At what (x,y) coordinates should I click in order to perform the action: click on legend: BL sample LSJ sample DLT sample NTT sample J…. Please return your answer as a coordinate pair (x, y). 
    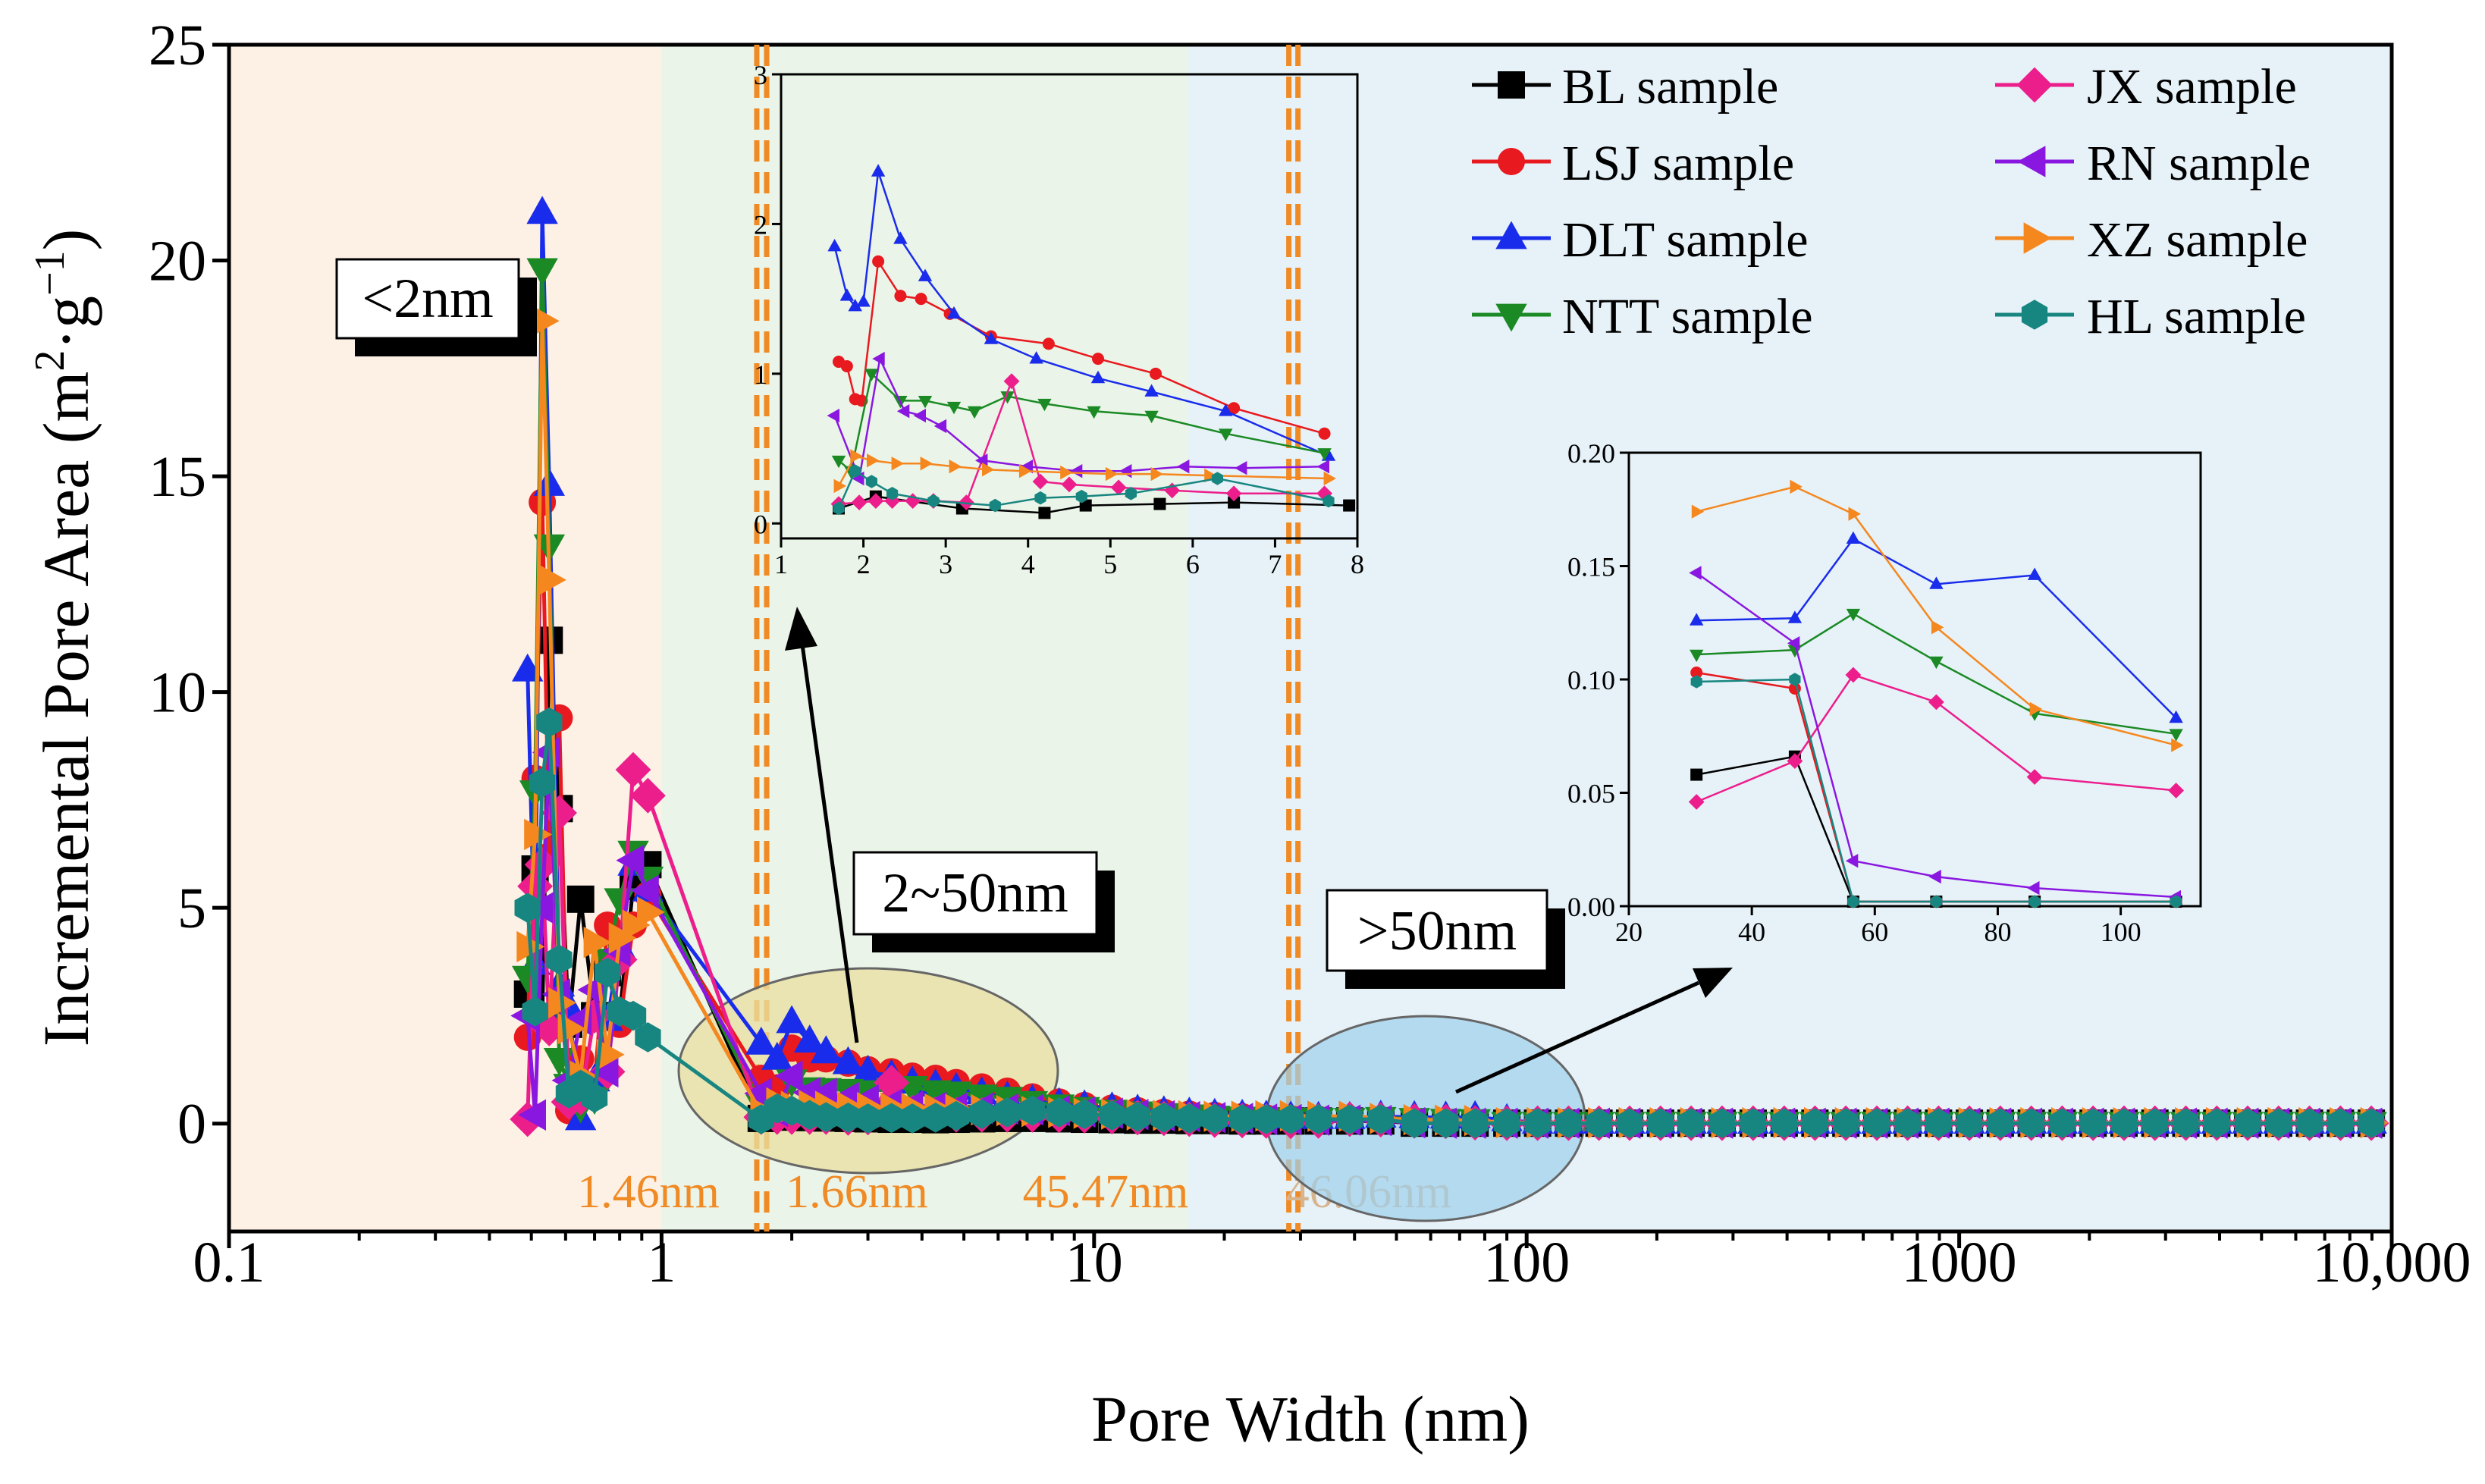
    Looking at the image, I should click on (1891, 201).